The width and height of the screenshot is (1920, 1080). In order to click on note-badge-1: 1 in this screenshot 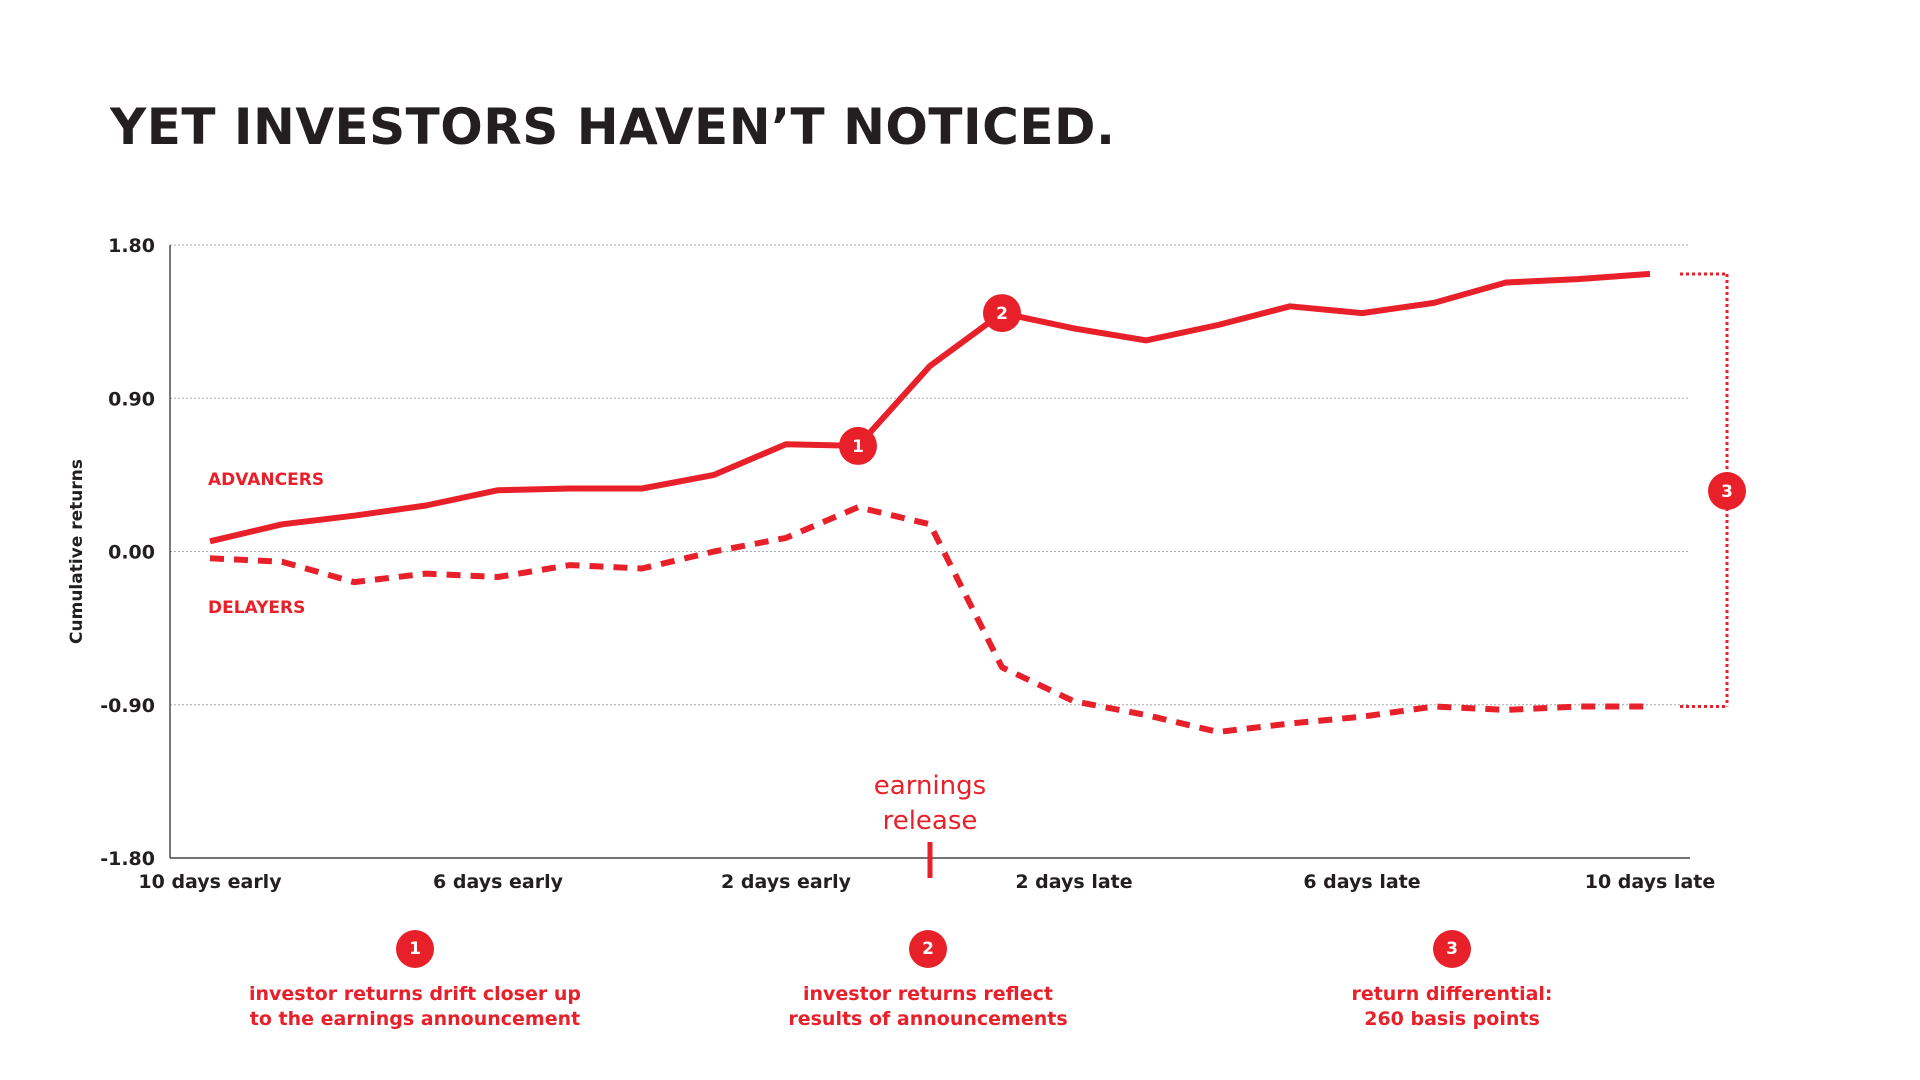, I will do `click(415, 949)`.